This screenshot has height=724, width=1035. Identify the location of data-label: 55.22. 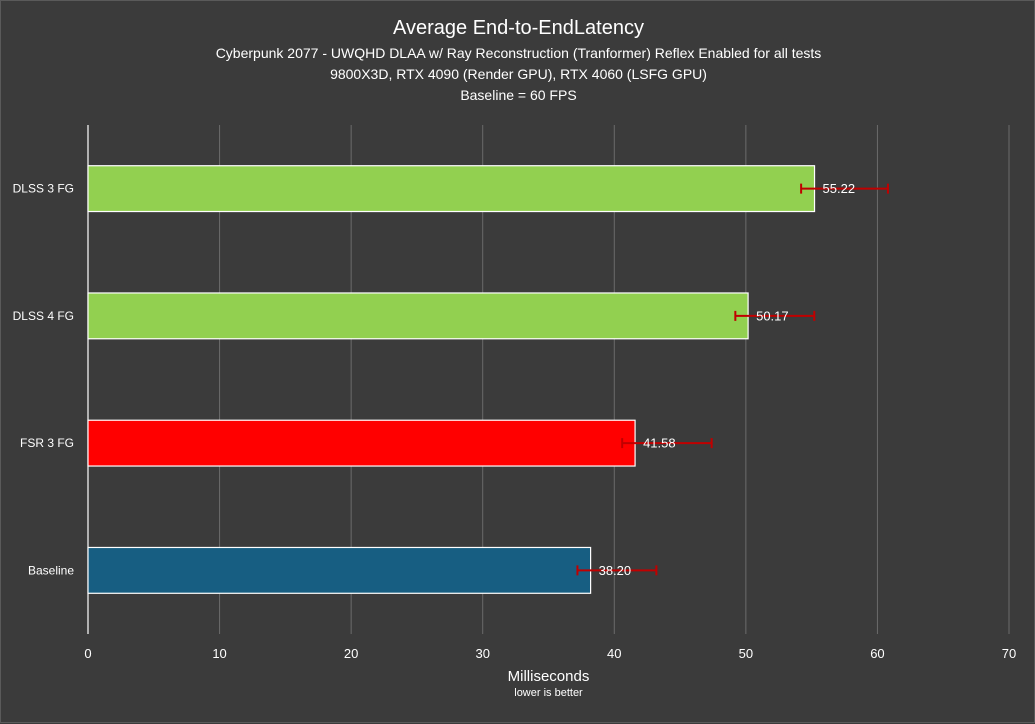
(839, 188).